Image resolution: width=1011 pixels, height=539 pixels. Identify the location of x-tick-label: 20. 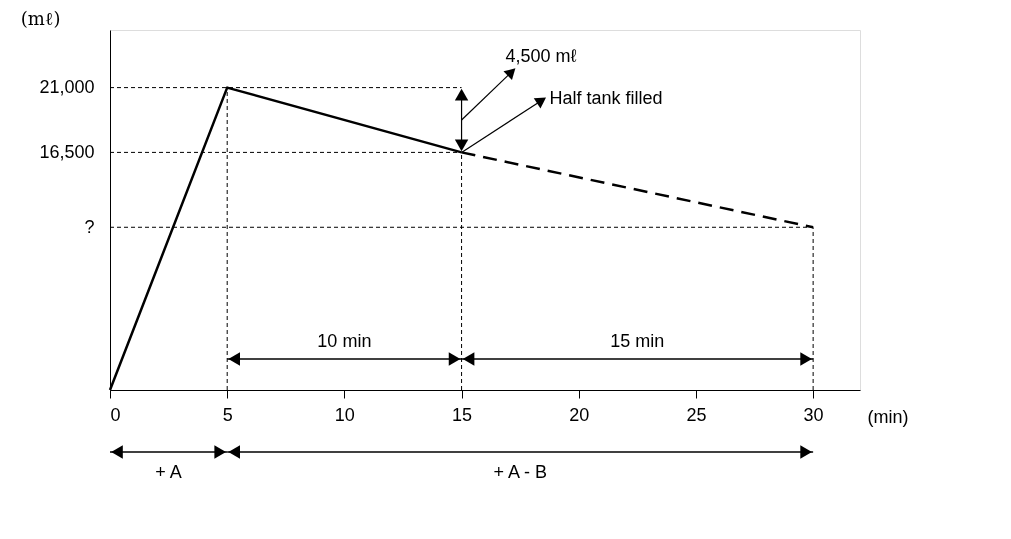
(579, 414).